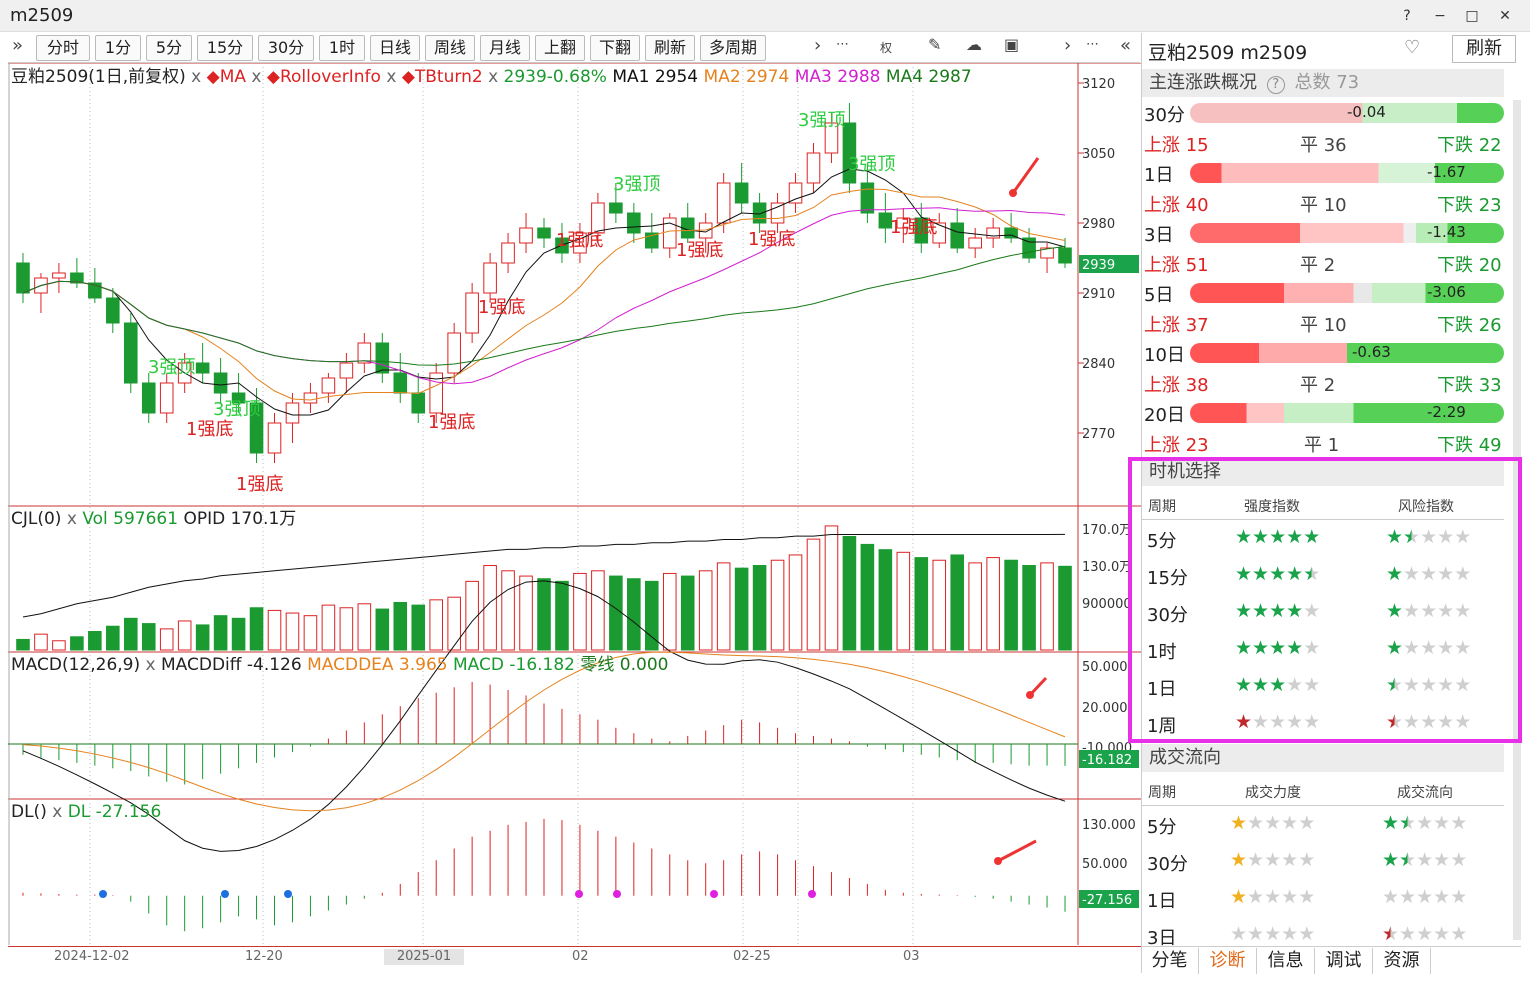 Image resolution: width=1530 pixels, height=981 pixels. I want to click on rise-count: 上涨 40, so click(1176, 205).